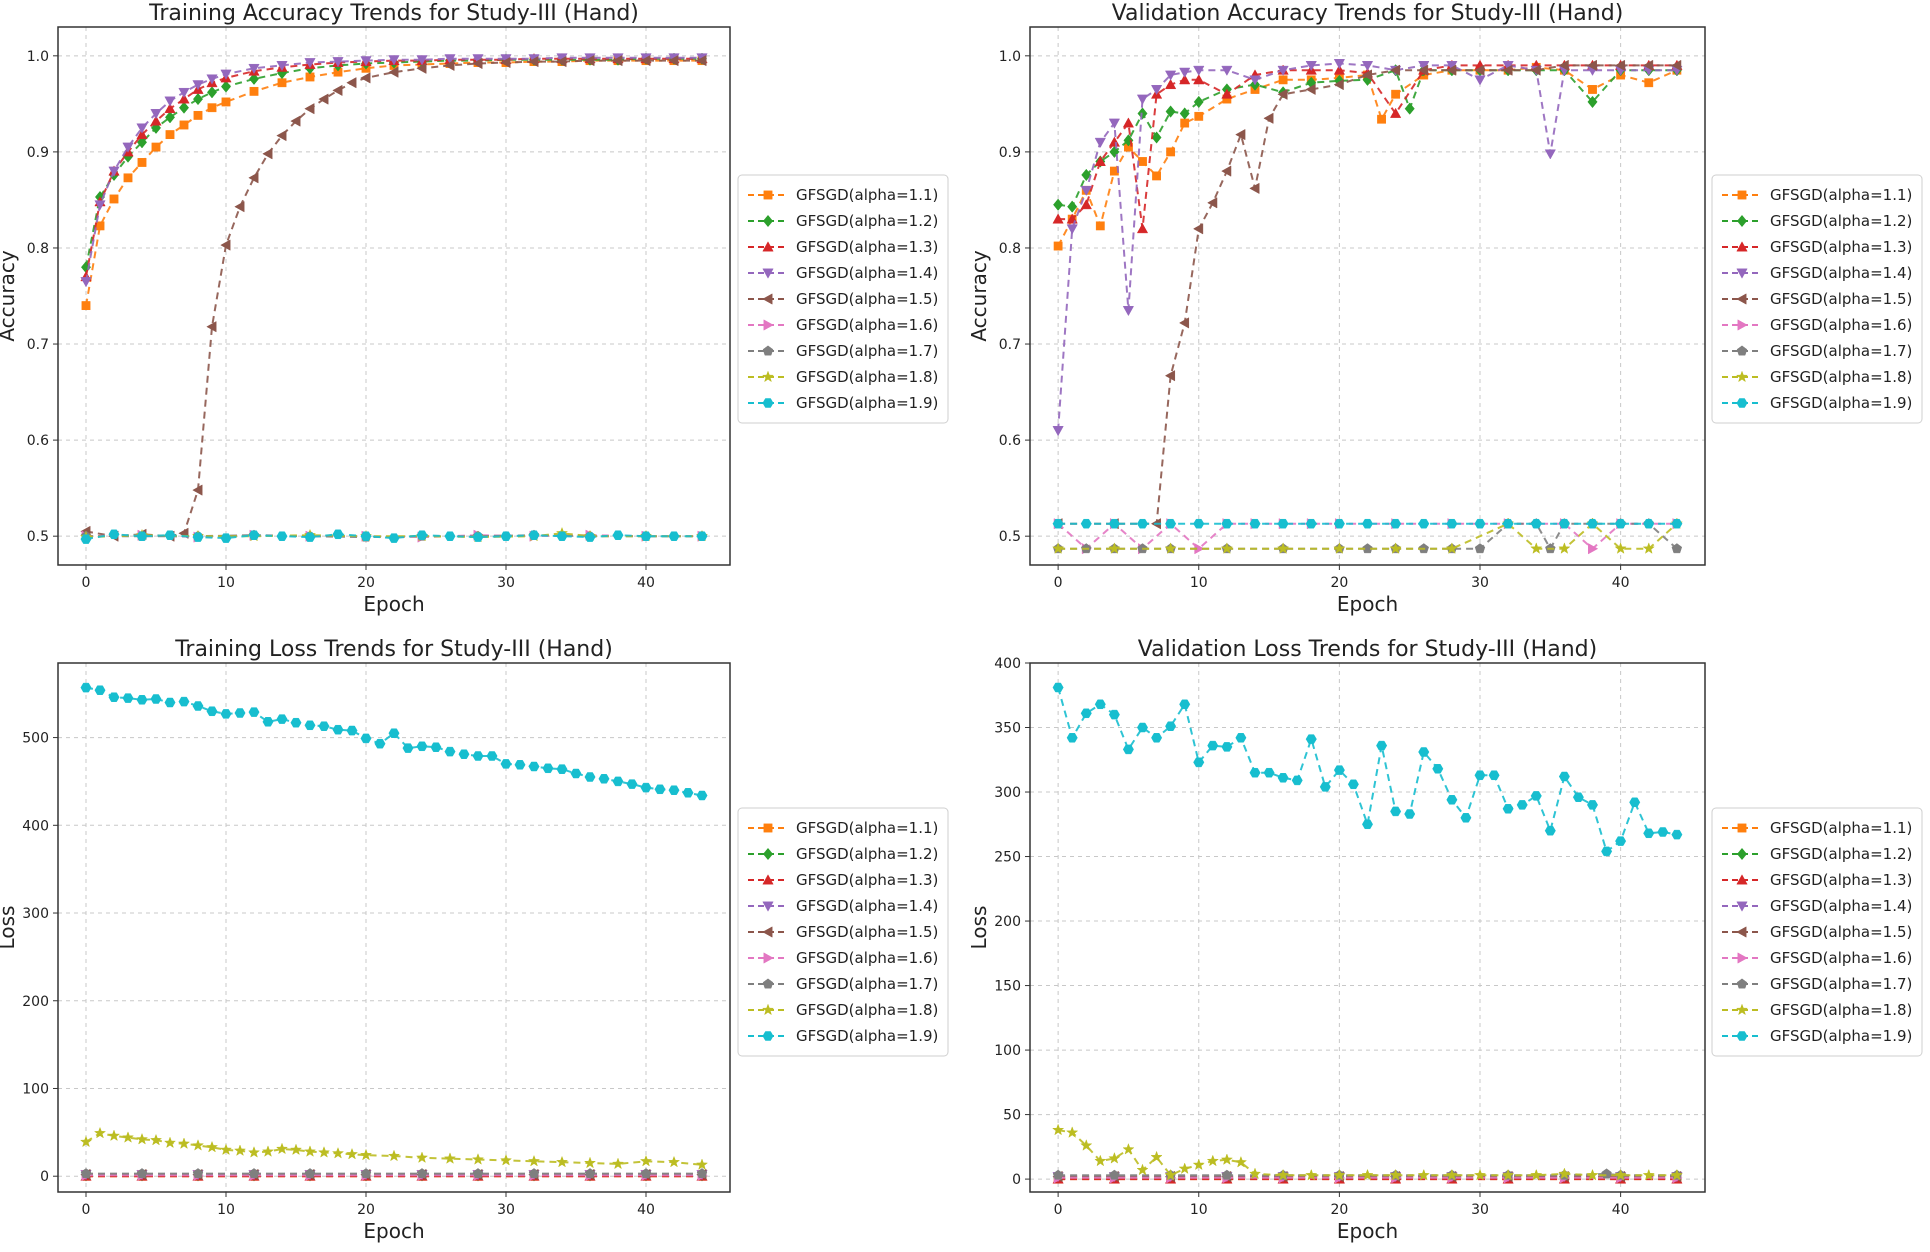 The width and height of the screenshot is (1930, 1252). What do you see at coordinates (1367, 604) in the screenshot?
I see `x-axis-label: Epoch` at bounding box center [1367, 604].